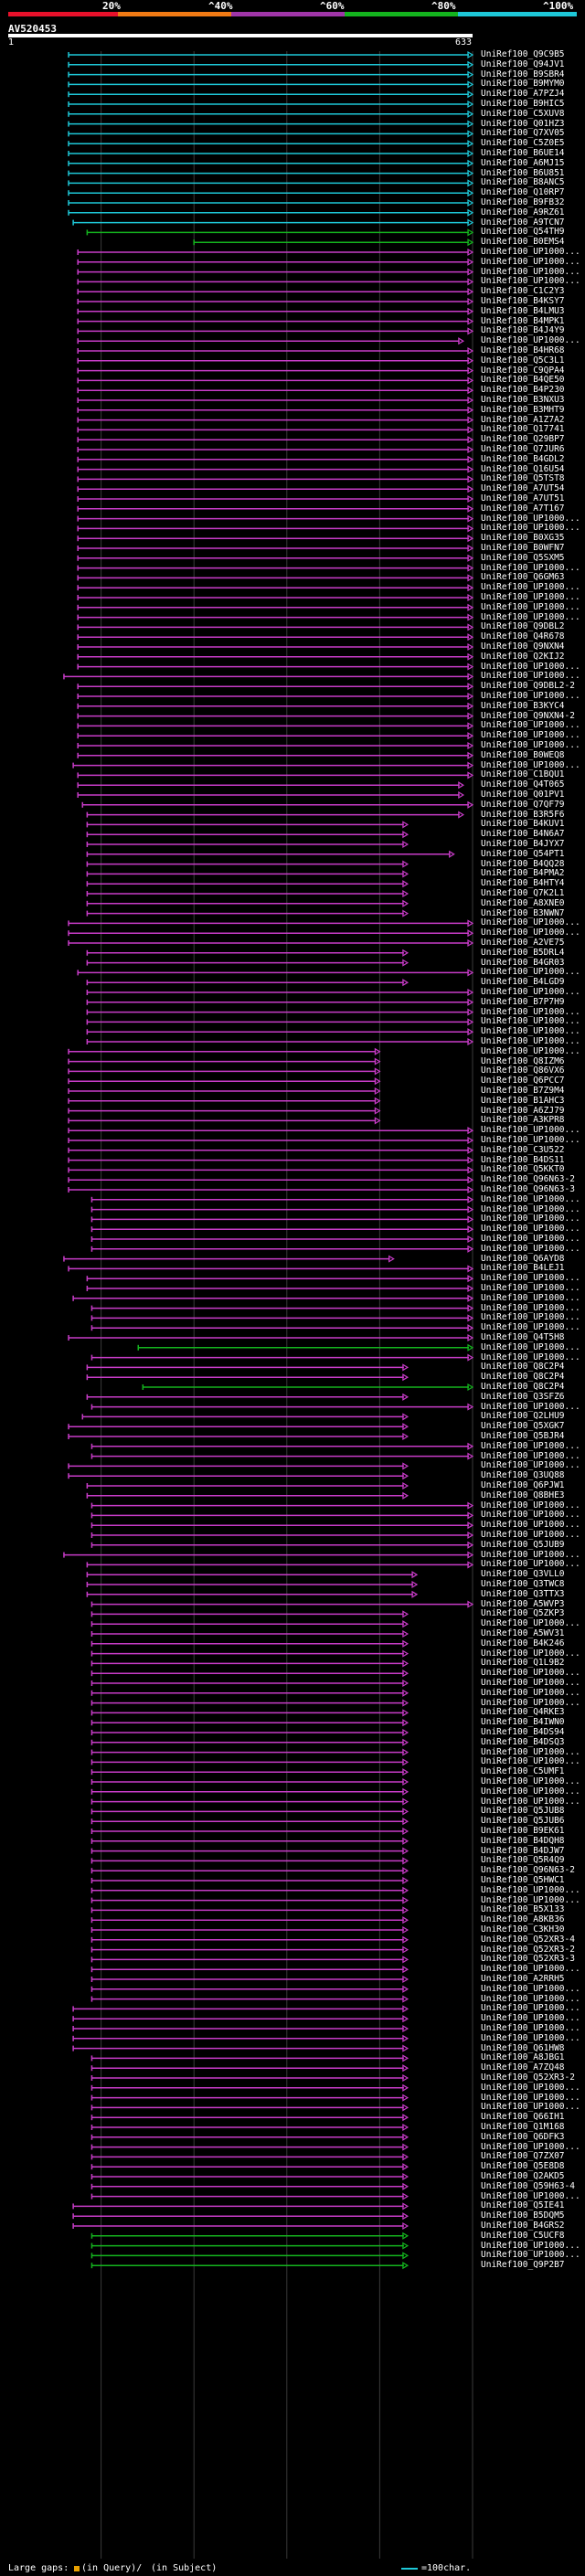 This screenshot has height=2576, width=585. Describe the element at coordinates (523, 153) in the screenshot. I see `hit-label-link: UniRef100_B6UE14` at that location.